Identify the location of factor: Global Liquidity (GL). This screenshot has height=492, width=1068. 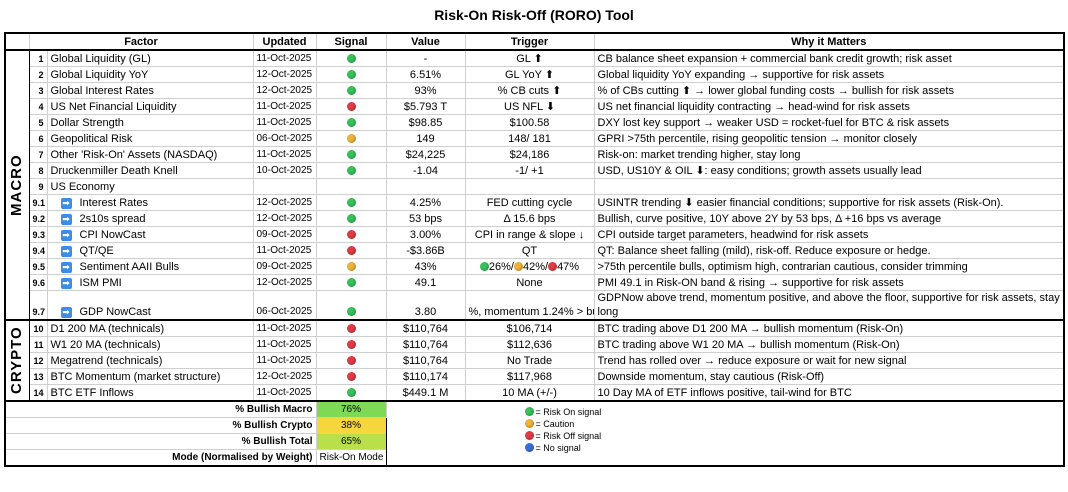
(100, 59).